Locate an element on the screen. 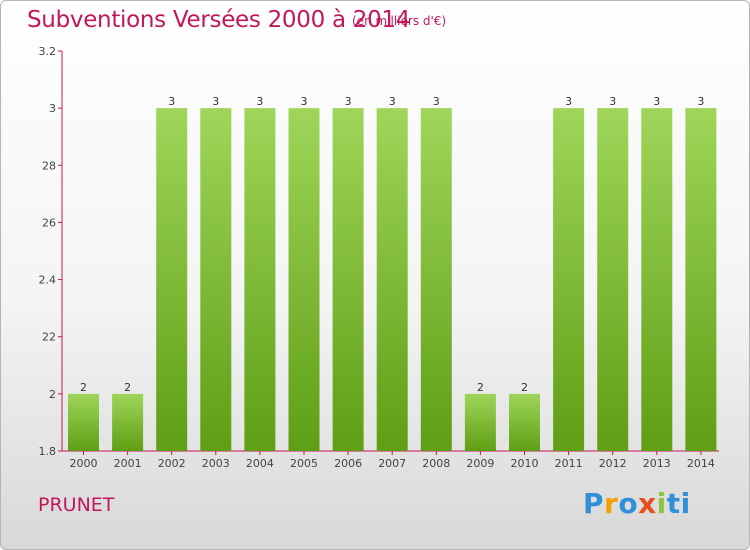 Image resolution: width=750 pixels, height=550 pixels. x-tick-label: 2005 is located at coordinates (304, 463).